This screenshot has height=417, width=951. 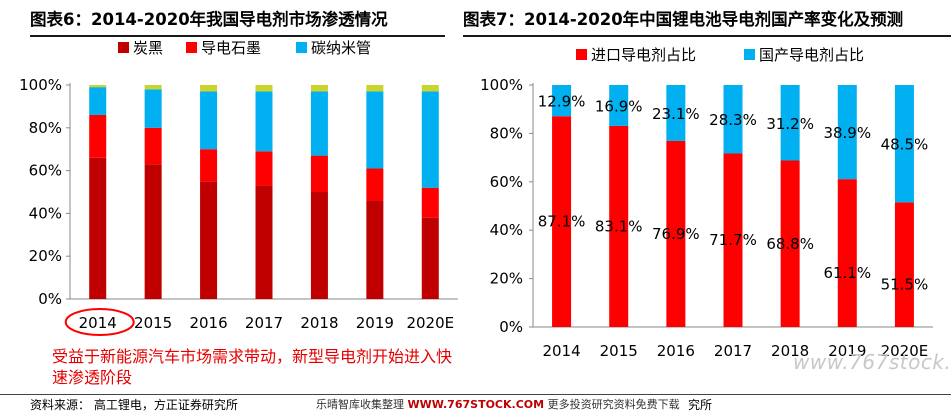 What do you see at coordinates (707, 36) in the screenshot?
I see `right-title-rule` at bounding box center [707, 36].